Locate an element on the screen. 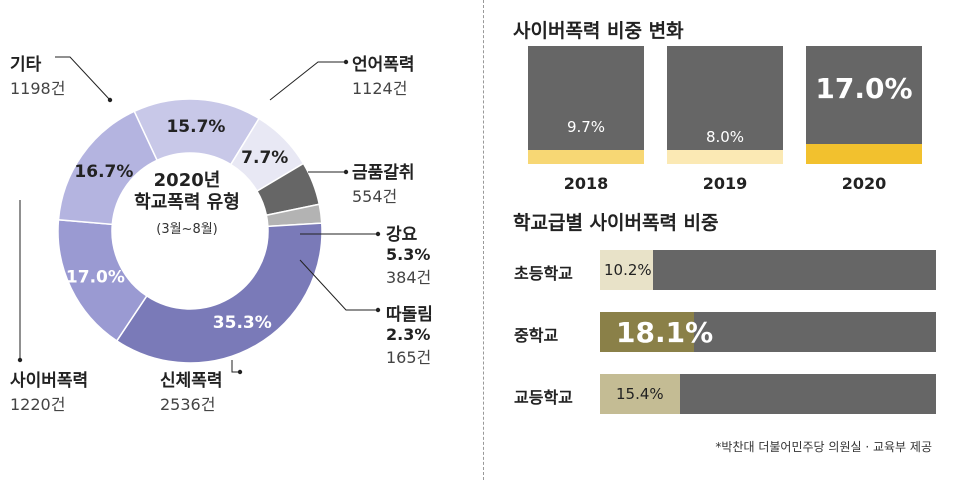 This screenshot has height=480, width=960. year-label: 2019 is located at coordinates (725, 183).